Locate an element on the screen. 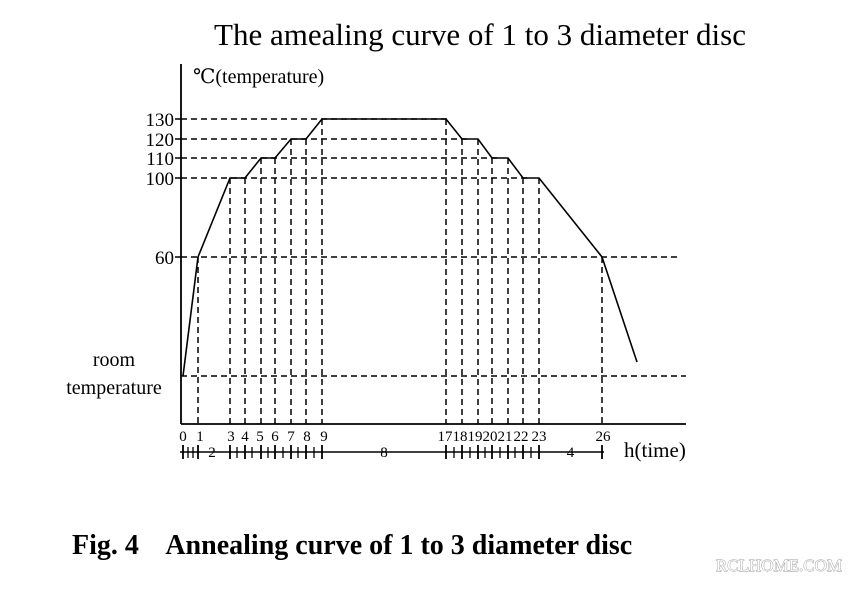 The image size is (851, 589). room-temperature-label-line1: room is located at coordinates (114, 360).